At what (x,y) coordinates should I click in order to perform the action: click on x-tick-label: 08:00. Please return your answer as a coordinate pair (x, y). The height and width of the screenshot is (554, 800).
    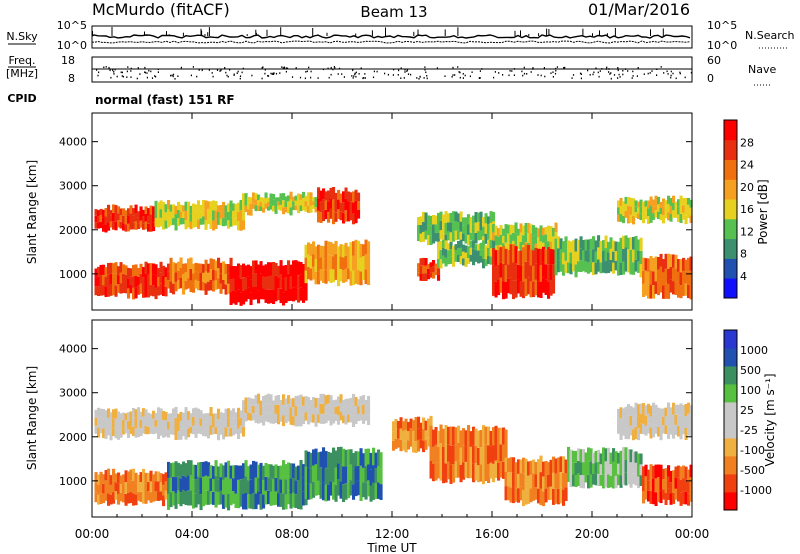
    Looking at the image, I should click on (292, 534).